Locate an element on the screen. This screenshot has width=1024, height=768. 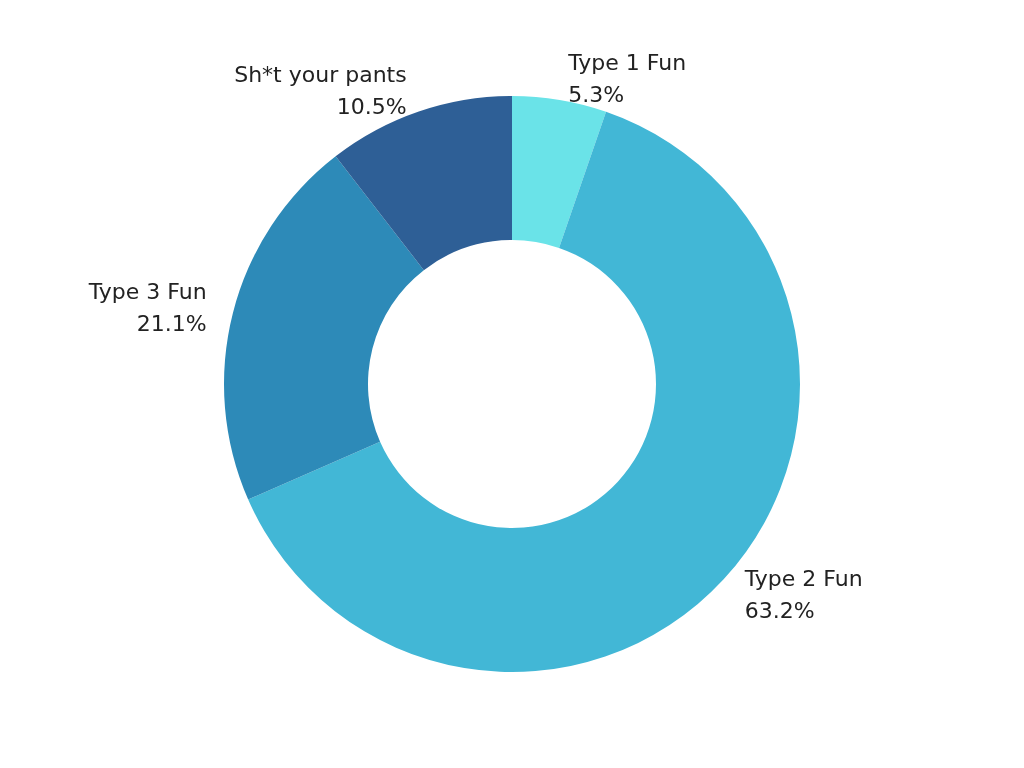
data-label: 21.1% is located at coordinates (171, 323).